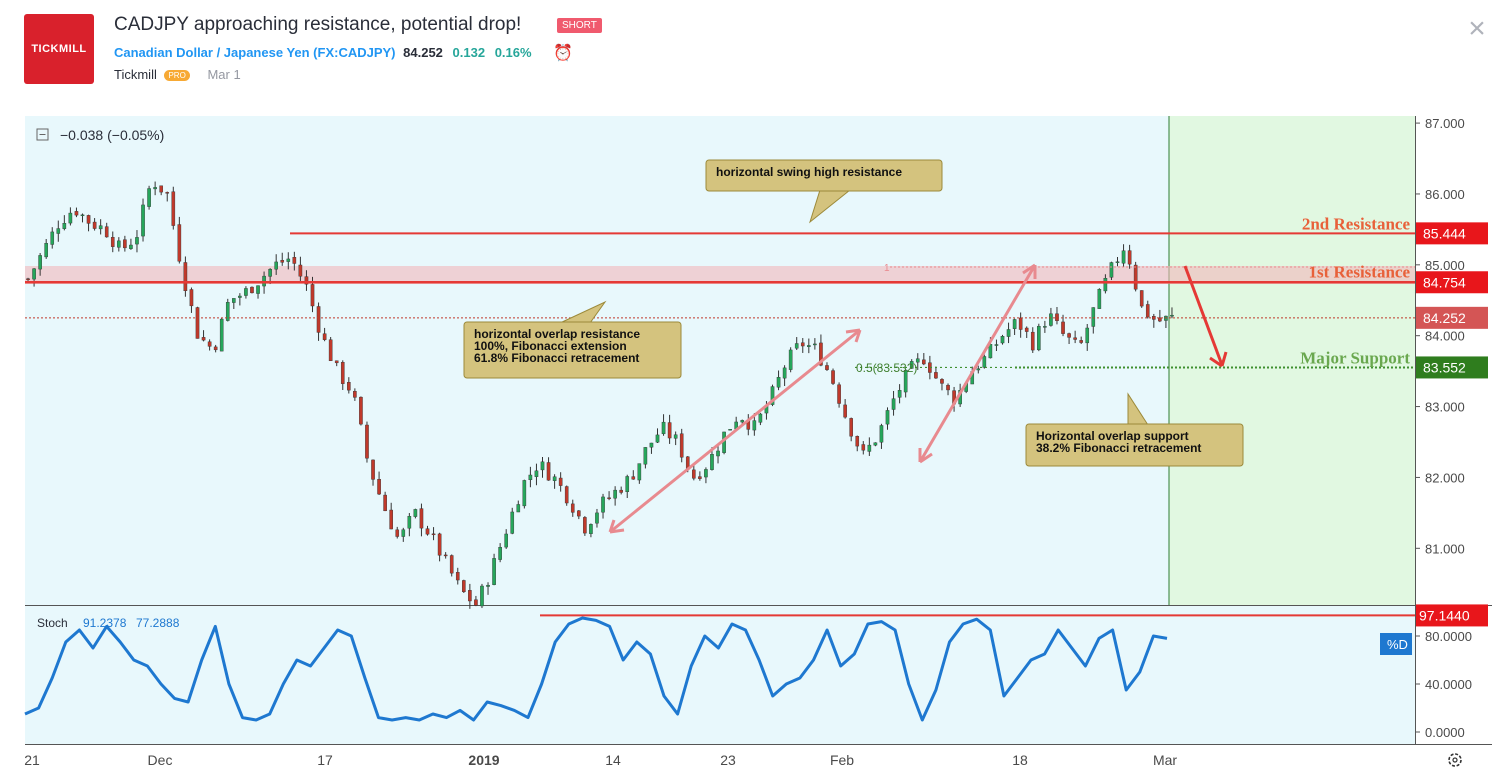  I want to click on close-icon: ×, so click(1477, 28).